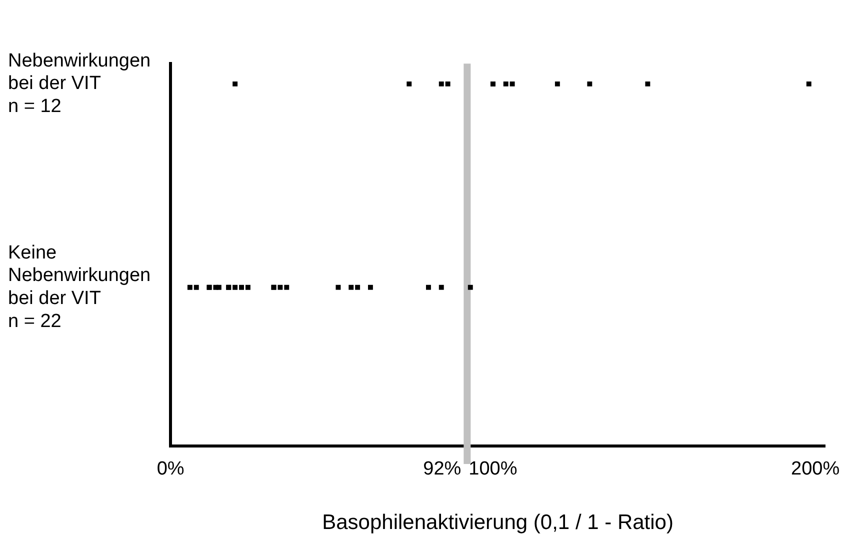 The height and width of the screenshot is (552, 855). Describe the element at coordinates (498, 522) in the screenshot. I see `x-axis-title: Basophilenaktivierung (0,1 / 1 - Ratio)` at that location.